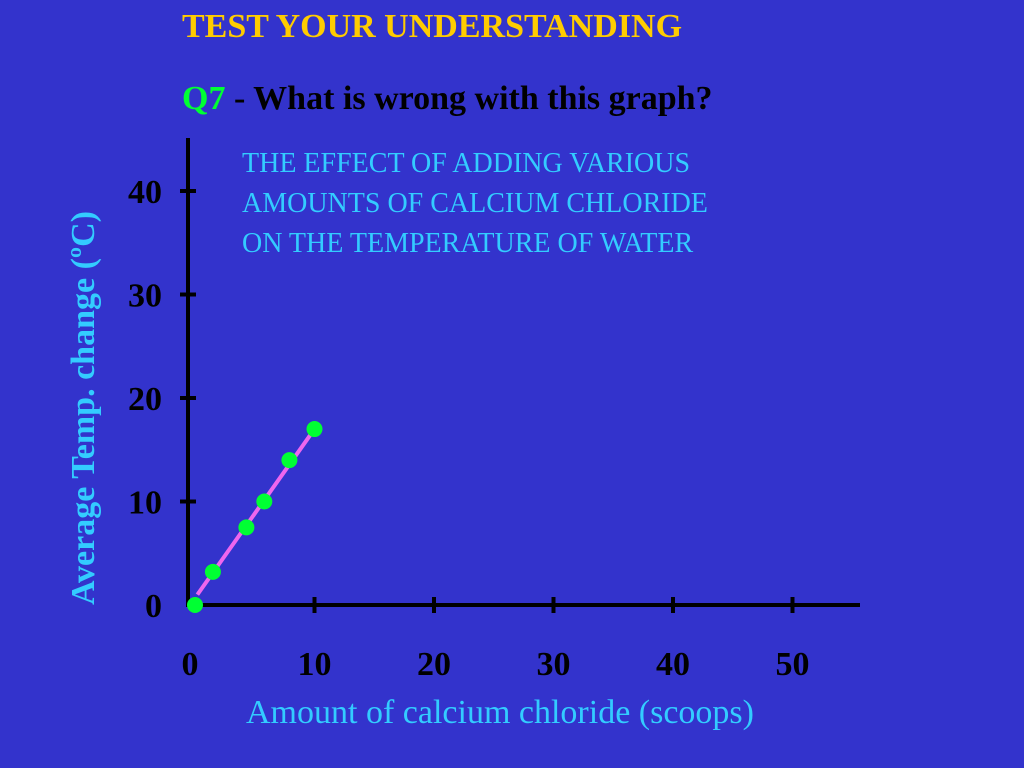 Image resolution: width=1024 pixels, height=768 pixels. What do you see at coordinates (475, 203) in the screenshot?
I see `chart-title-line-2: AMOUNTS OF CALCIUM CHLORIDE` at bounding box center [475, 203].